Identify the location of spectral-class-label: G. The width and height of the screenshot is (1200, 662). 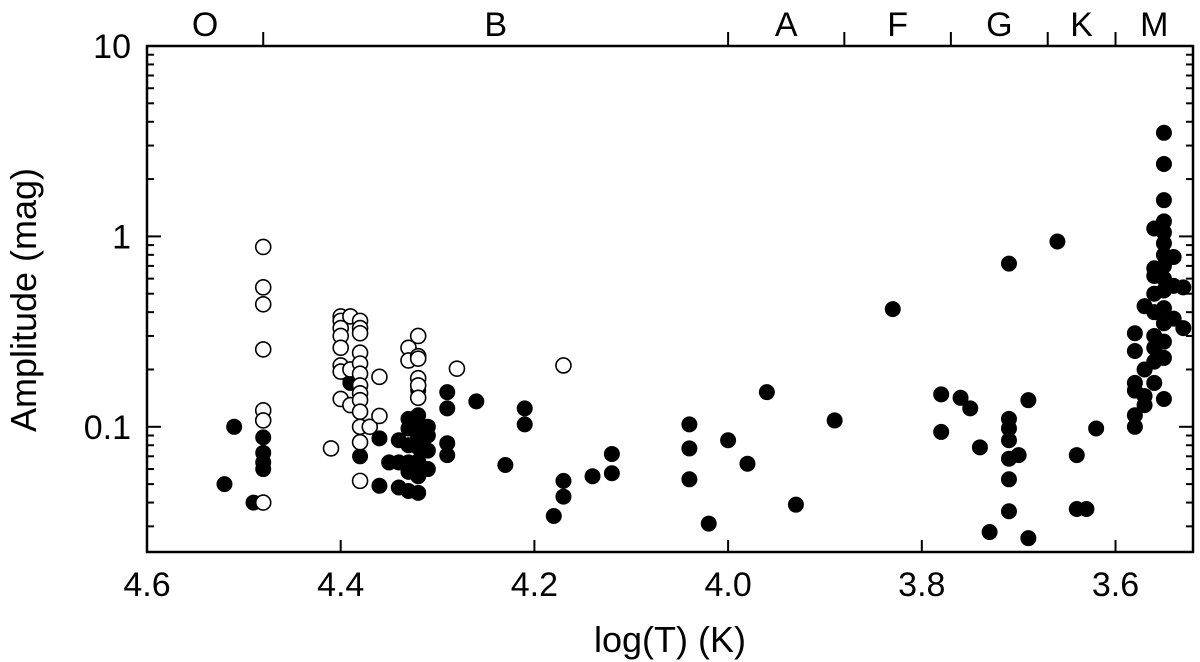
(999, 25).